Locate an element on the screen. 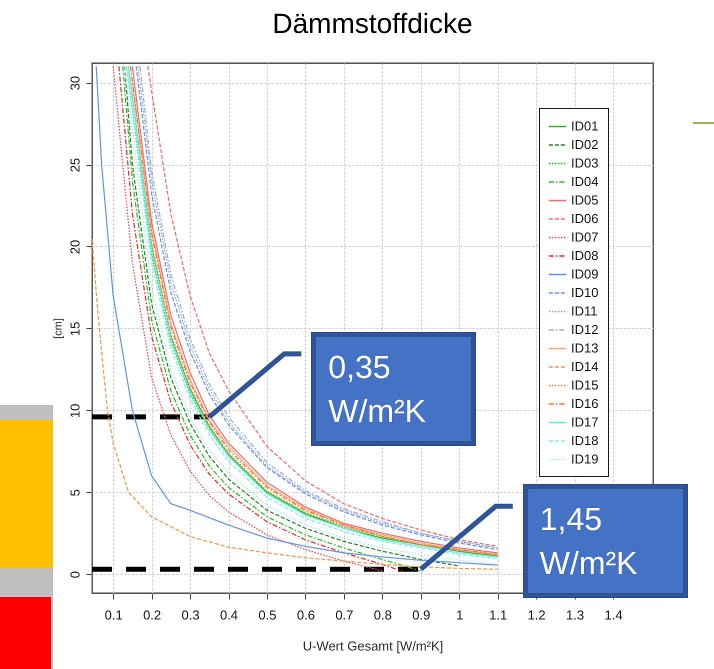  x-tick-label: 1.4 is located at coordinates (613, 615).